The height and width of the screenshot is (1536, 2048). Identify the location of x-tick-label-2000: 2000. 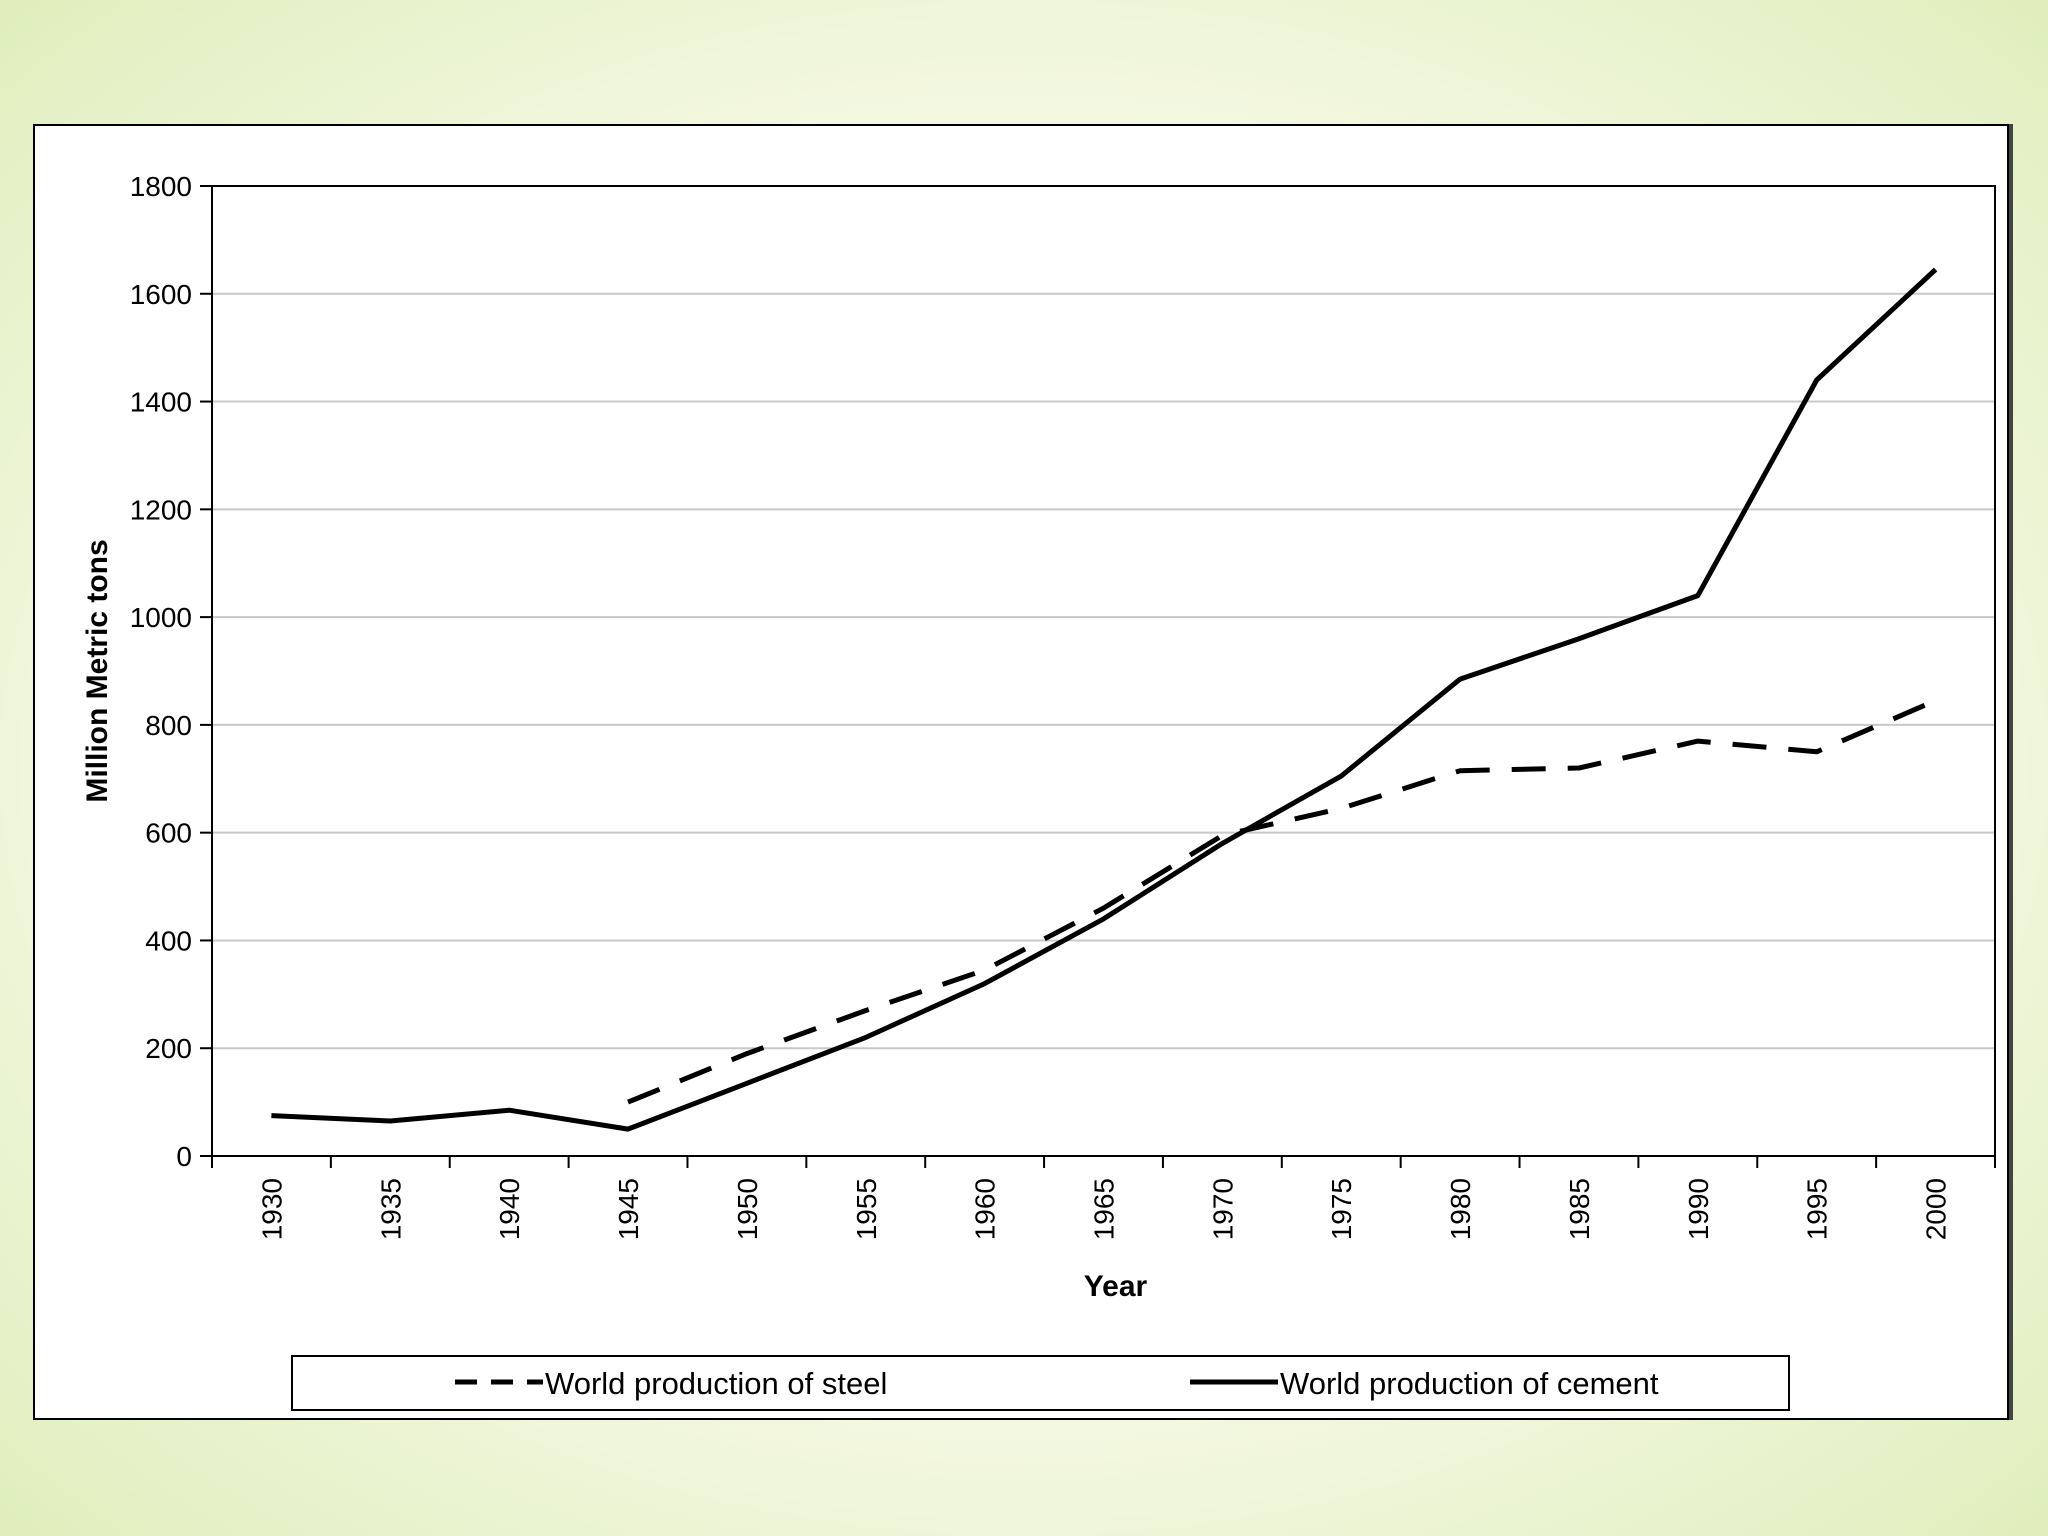
(1936, 1209).